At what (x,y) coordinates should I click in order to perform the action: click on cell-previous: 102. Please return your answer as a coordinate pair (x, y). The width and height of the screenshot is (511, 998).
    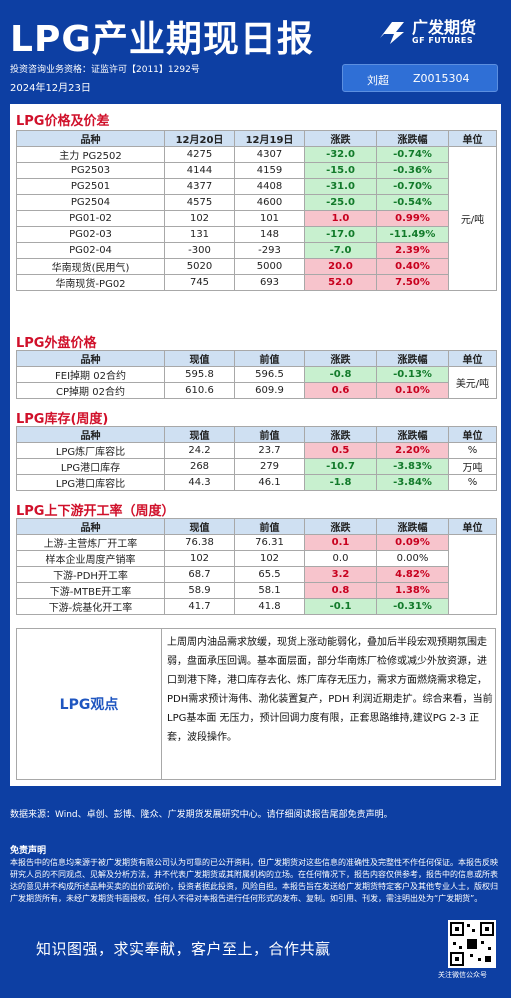
    Looking at the image, I should click on (269, 558).